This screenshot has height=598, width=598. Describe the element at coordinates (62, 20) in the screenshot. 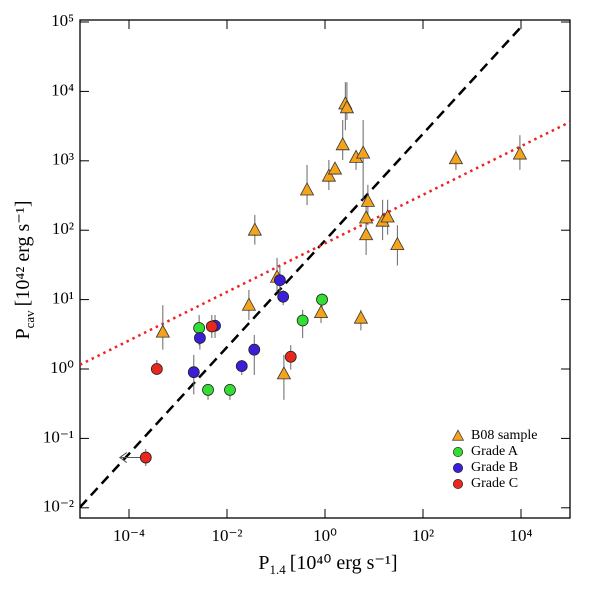

I see `y-tick-label: 10⁵` at that location.